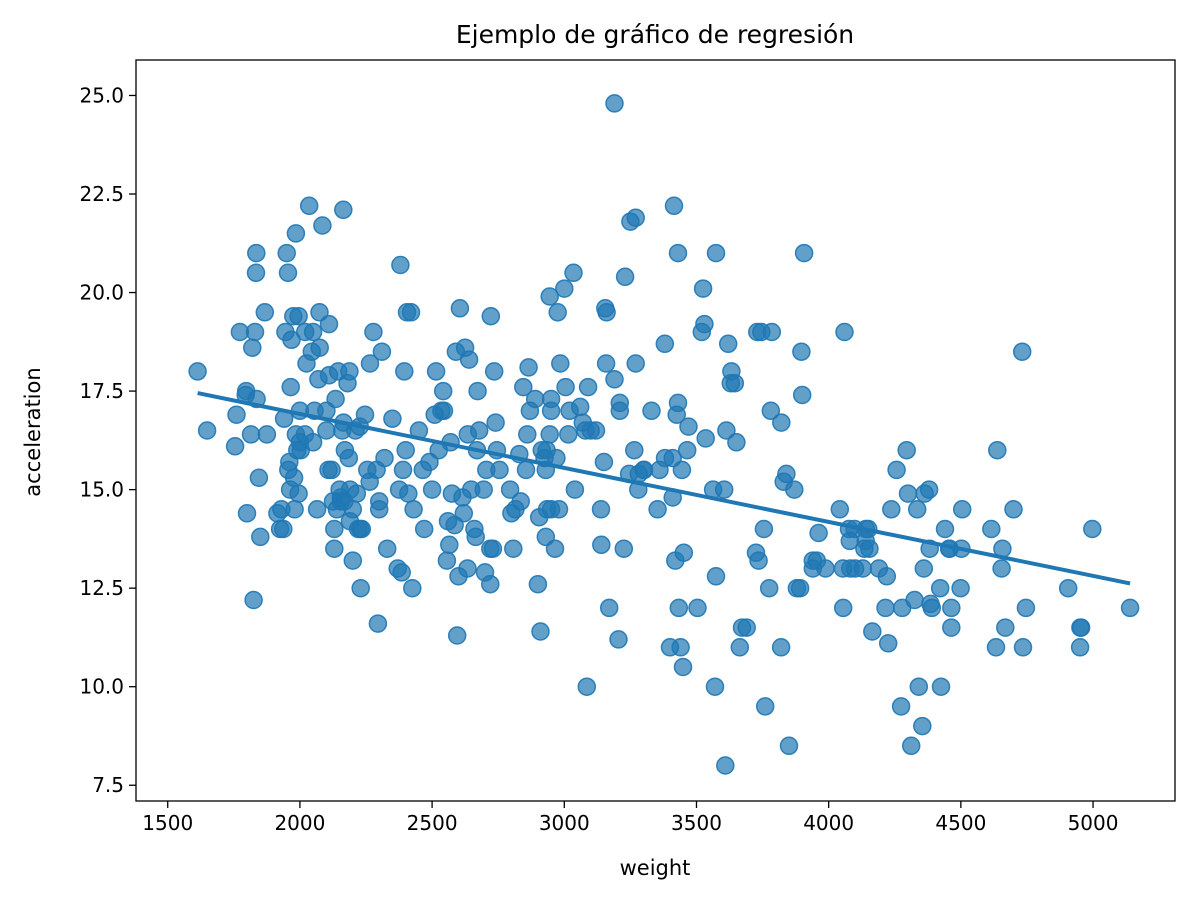  What do you see at coordinates (630, 818) in the screenshot?
I see `x-axis: 1500 2000 2500 3000 3500 4000 4500 5000` at bounding box center [630, 818].